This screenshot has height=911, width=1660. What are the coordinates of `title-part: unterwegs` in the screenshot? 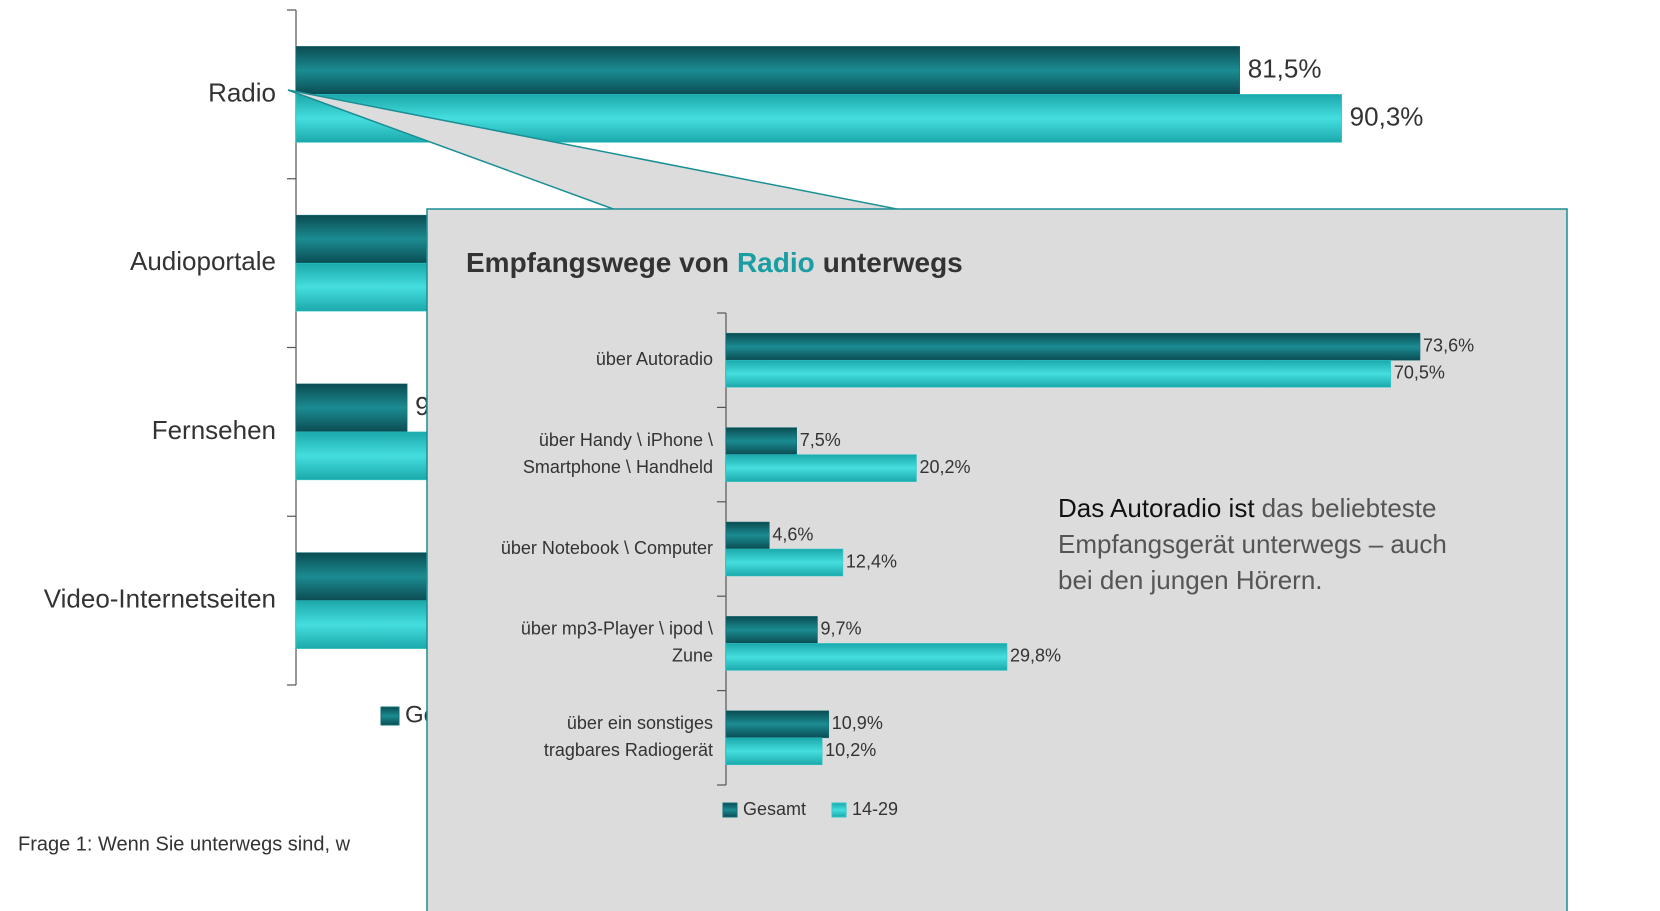 It's located at (893, 262).